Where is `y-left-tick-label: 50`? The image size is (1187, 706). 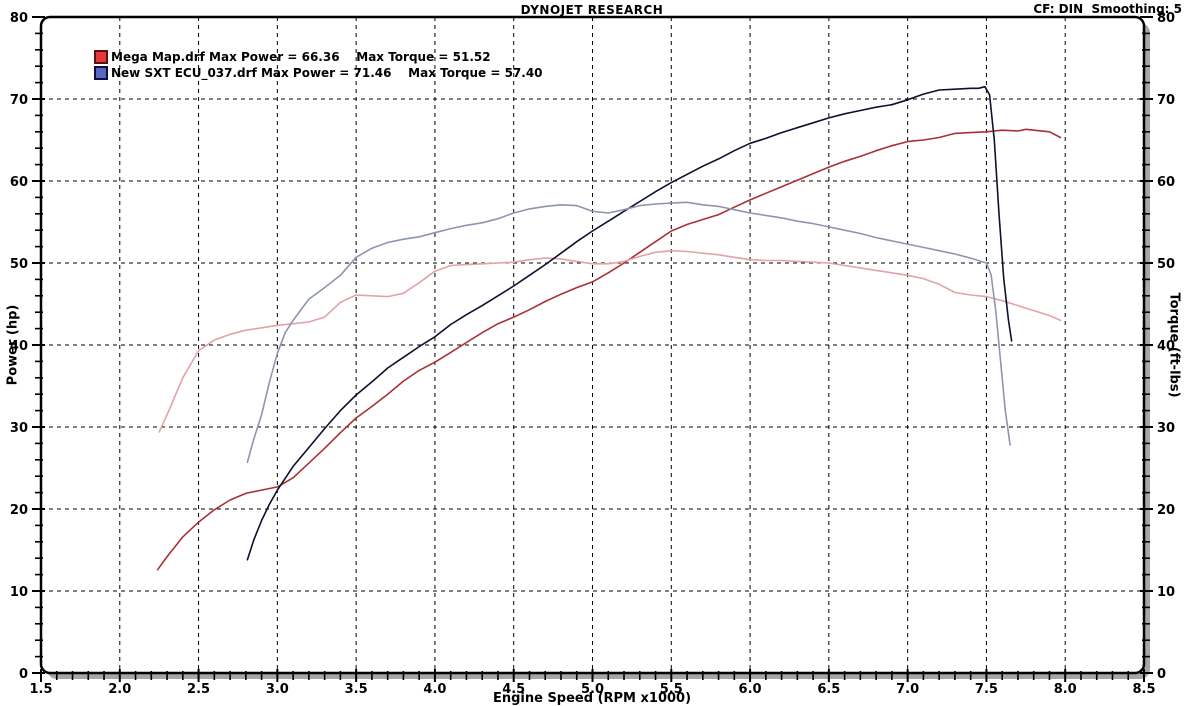
y-left-tick-label: 50 is located at coordinates (19, 264).